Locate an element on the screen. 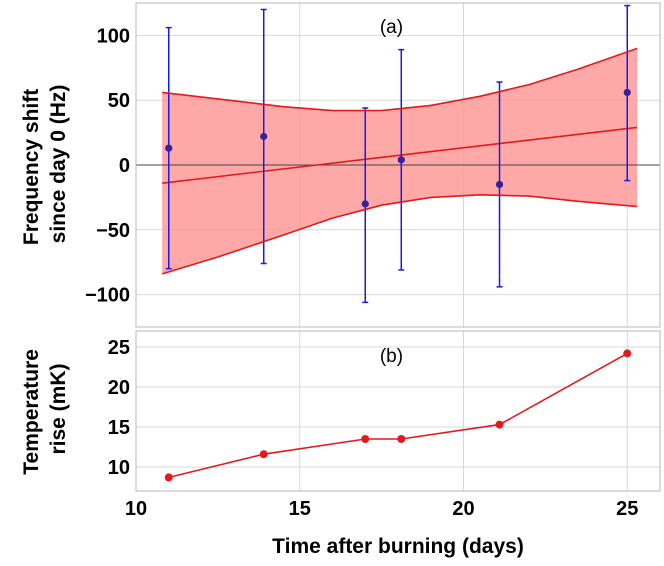  y-tick-label: −100 is located at coordinates (107, 296).